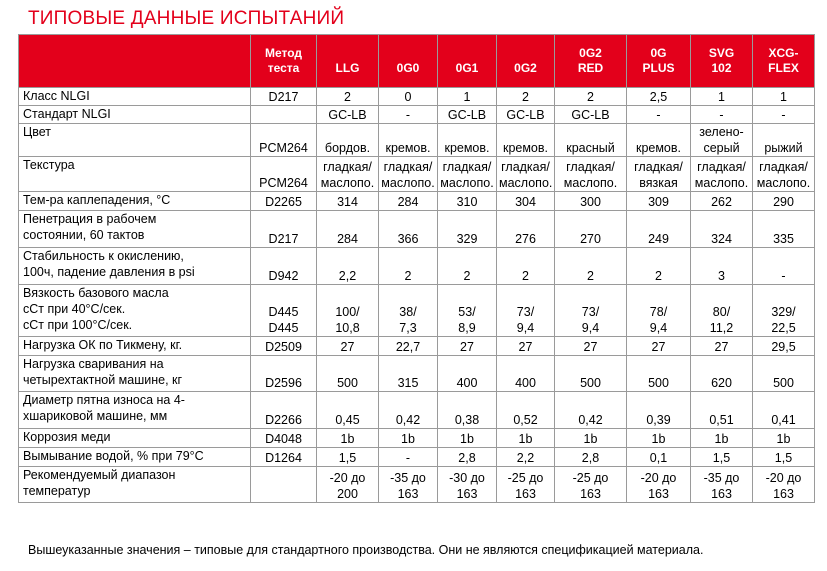  I want to click on value-cell: 0,1, so click(658, 457).